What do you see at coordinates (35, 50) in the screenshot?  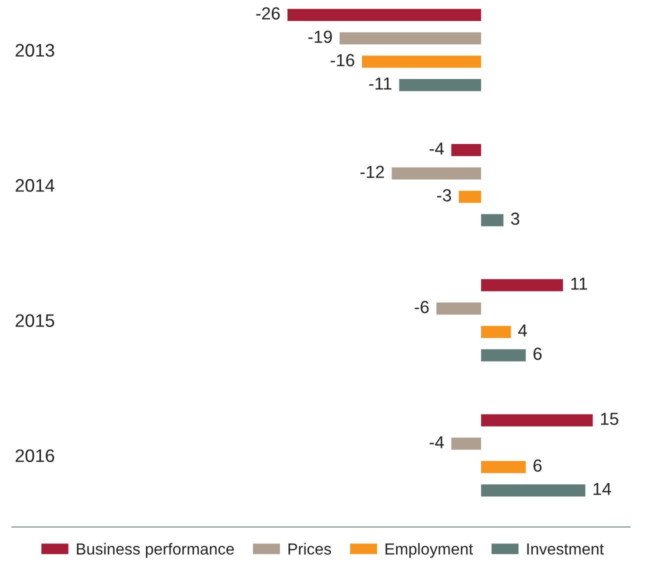 I see `y-tick-label: 2013` at bounding box center [35, 50].